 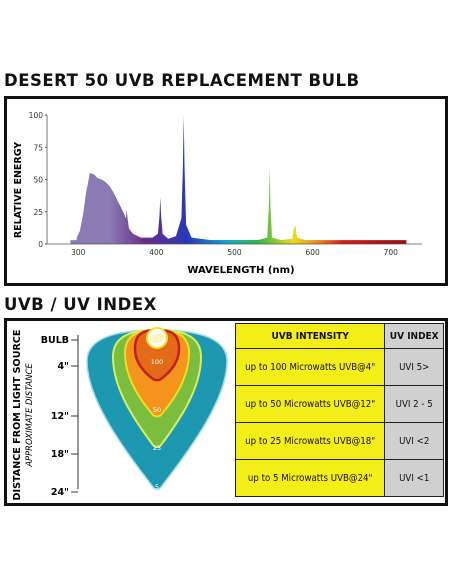 I want to click on uv-index-cell: UVI <2, so click(x=414, y=441).